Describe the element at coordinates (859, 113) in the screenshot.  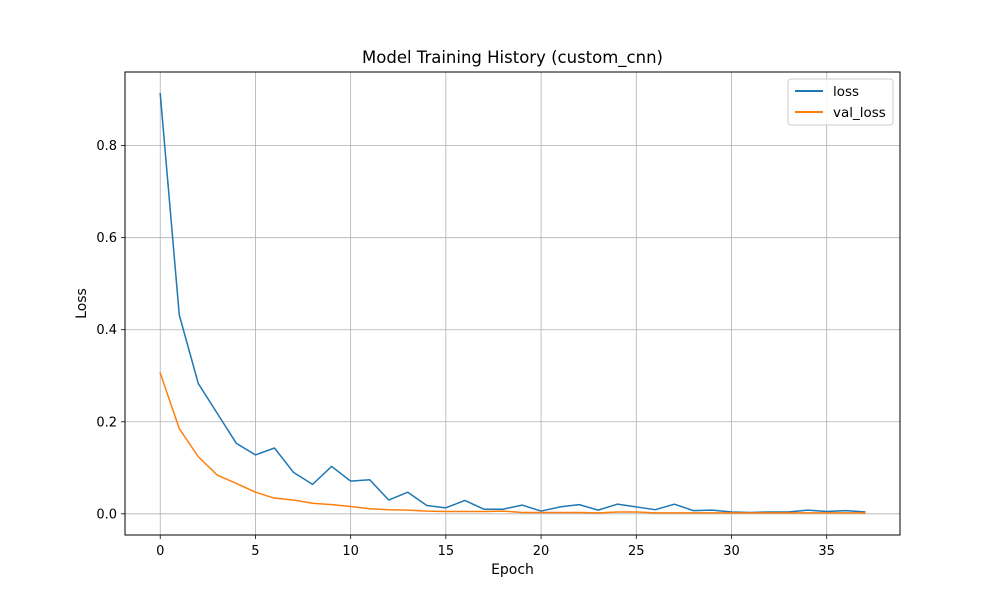
I see `legend-label-val-loss: val_loss` at that location.